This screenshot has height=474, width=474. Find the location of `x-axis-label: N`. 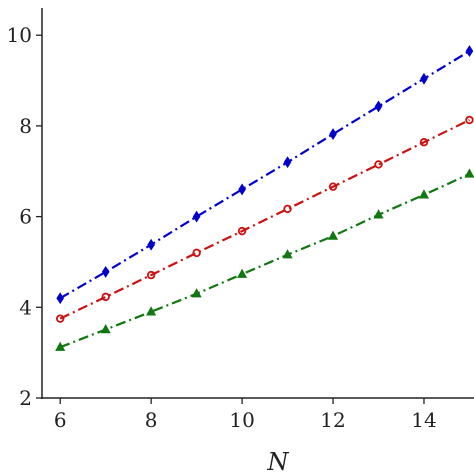

x-axis-label: N is located at coordinates (278, 461).